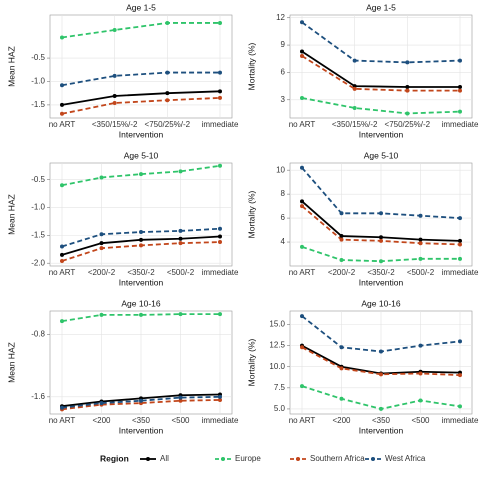 This screenshot has width=480, height=480. Describe the element at coordinates (280, 387) in the screenshot. I see `y-tick-label: 7.5` at that location.